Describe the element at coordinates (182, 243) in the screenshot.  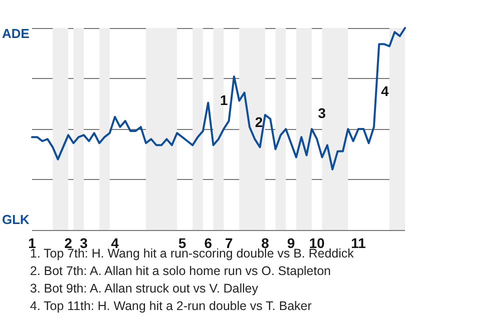
I see `x-tick-label: 5` at that location.